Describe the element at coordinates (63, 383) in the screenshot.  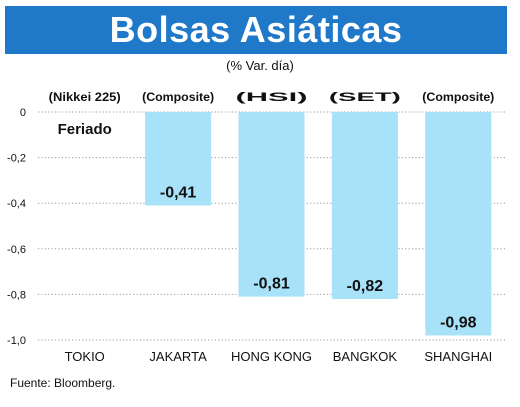
I see `source-note: Fuente: Bloomberg.` at that location.